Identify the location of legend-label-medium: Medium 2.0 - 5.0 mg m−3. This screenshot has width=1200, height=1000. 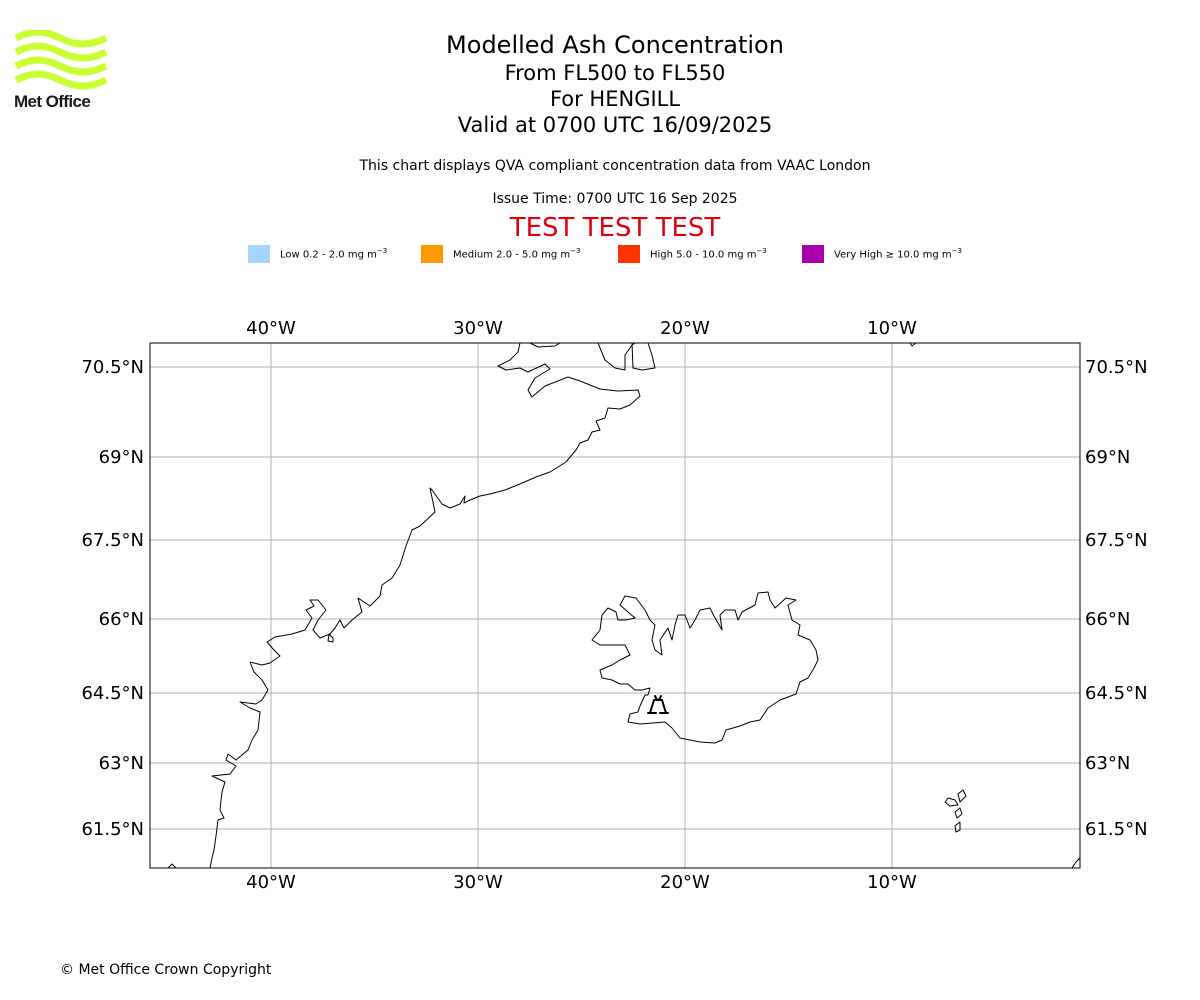
(517, 254).